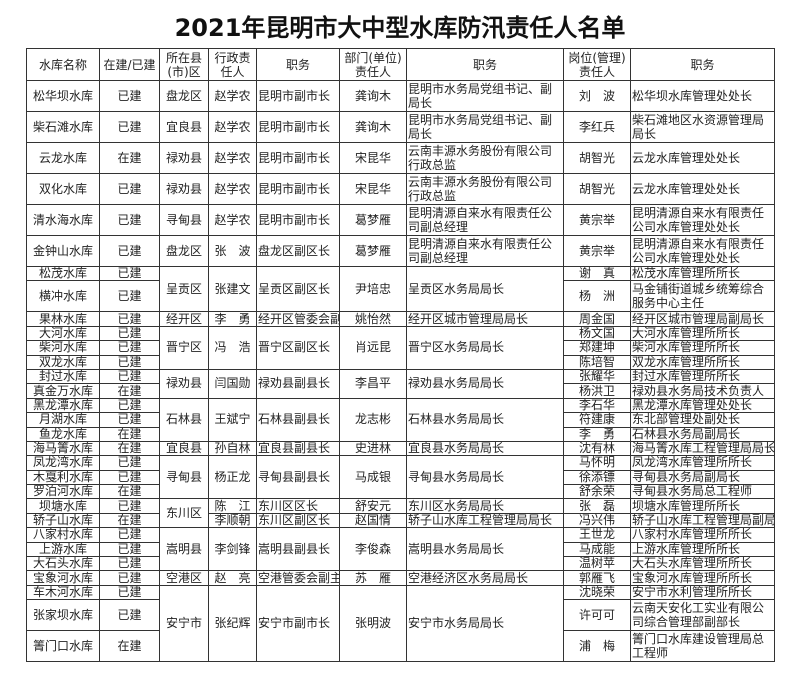  I want to click on reservoir-name: 月湖水库, so click(63, 420).